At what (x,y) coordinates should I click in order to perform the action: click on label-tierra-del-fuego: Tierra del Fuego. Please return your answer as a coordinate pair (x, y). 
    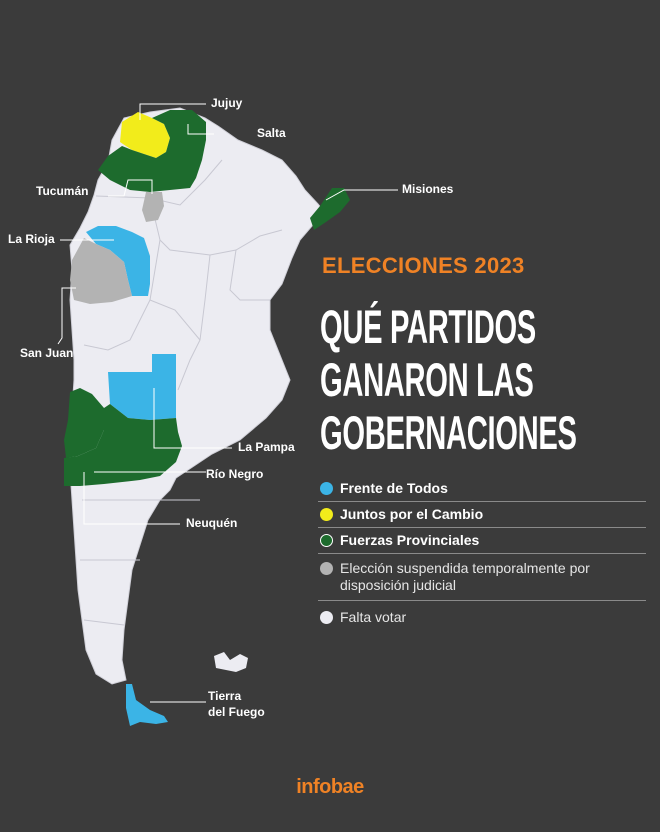
    Looking at the image, I should click on (236, 704).